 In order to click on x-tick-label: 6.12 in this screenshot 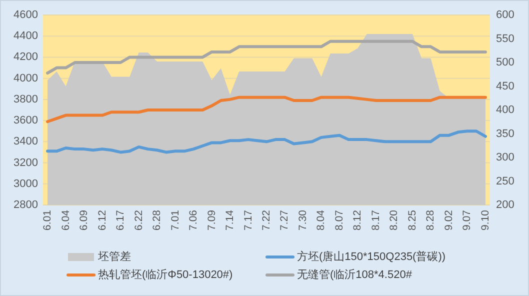, I will do `click(102, 220)`.